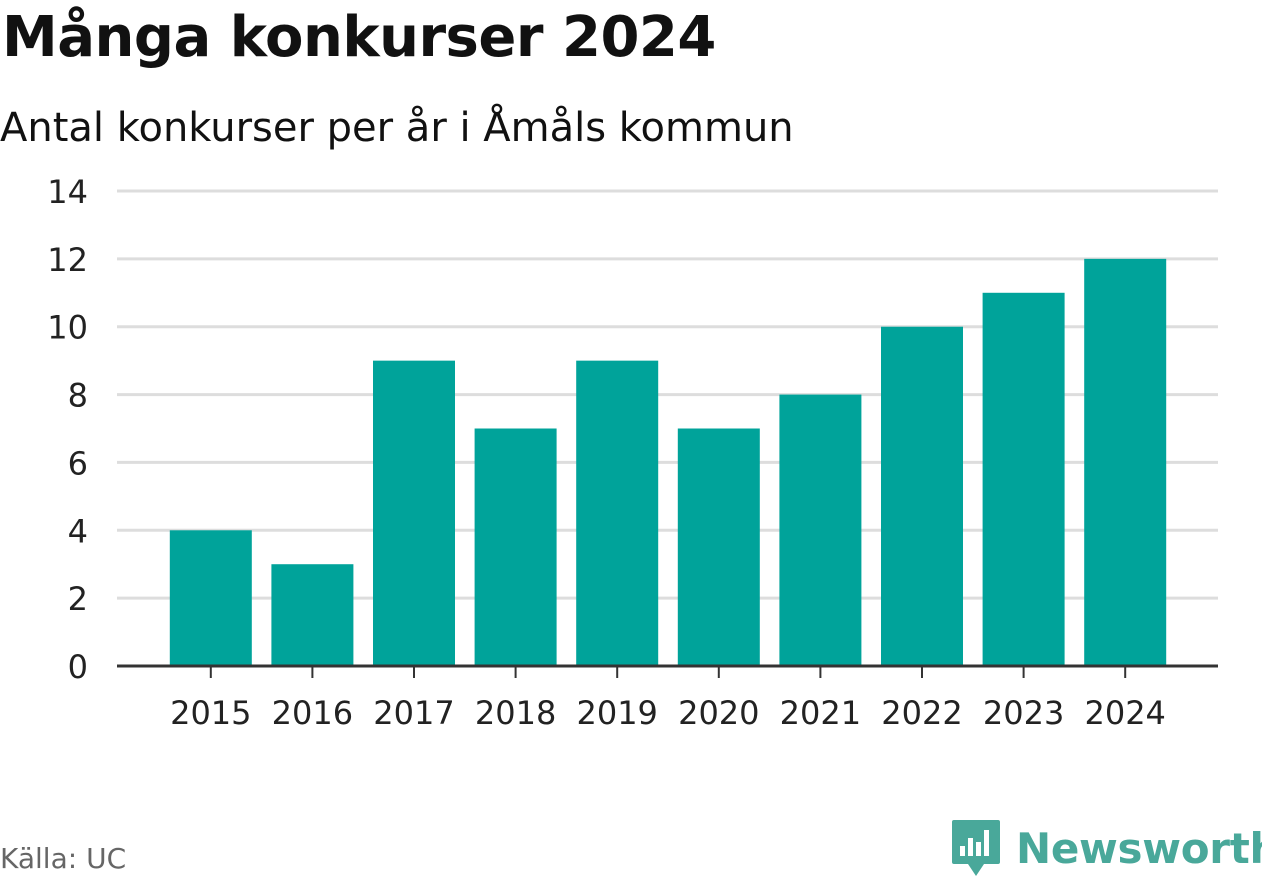 The image size is (1262, 879). I want to click on bar-2017, so click(414, 513).